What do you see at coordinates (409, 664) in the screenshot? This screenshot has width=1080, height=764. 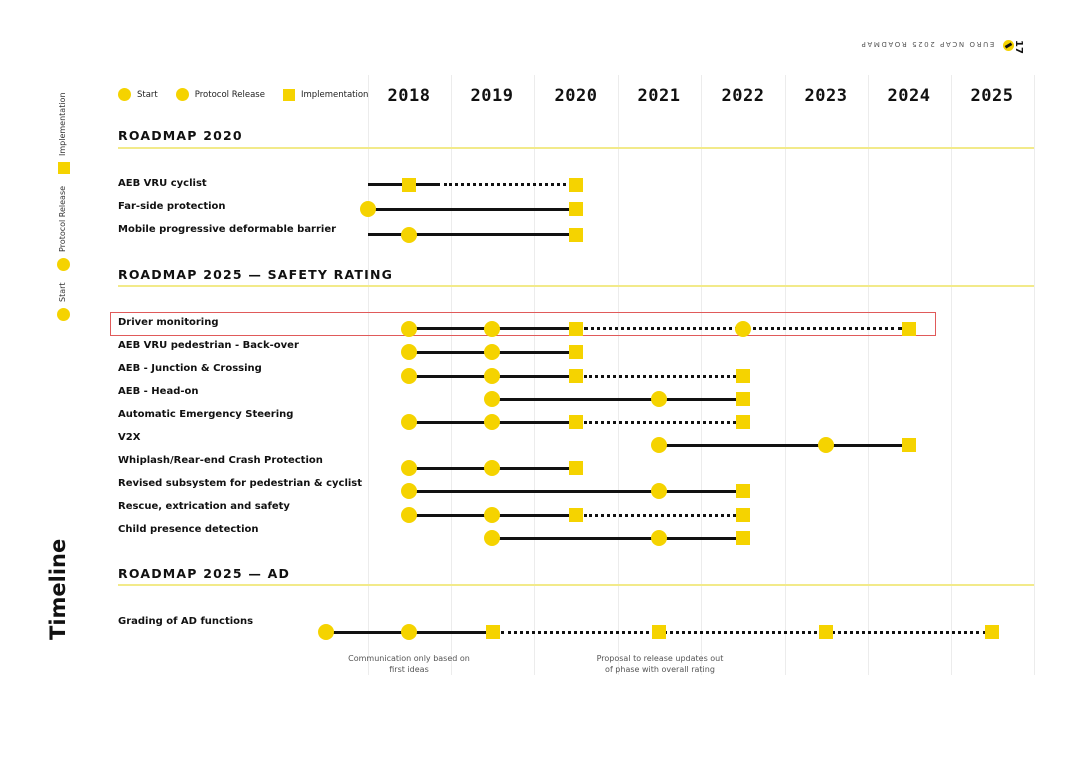 I see `annotation-note: Communication only based on first ideas` at bounding box center [409, 664].